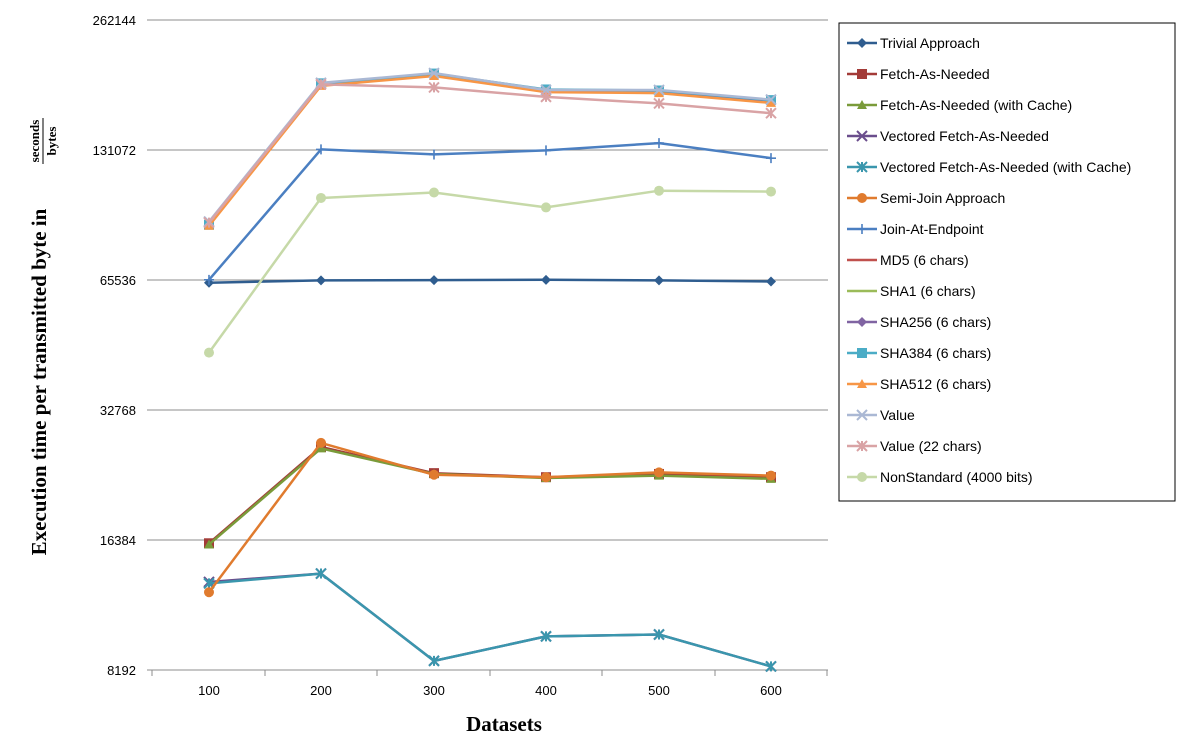 The width and height of the screenshot is (1177, 736). I want to click on legend-label: SHA384 (6 chars), so click(935, 353).